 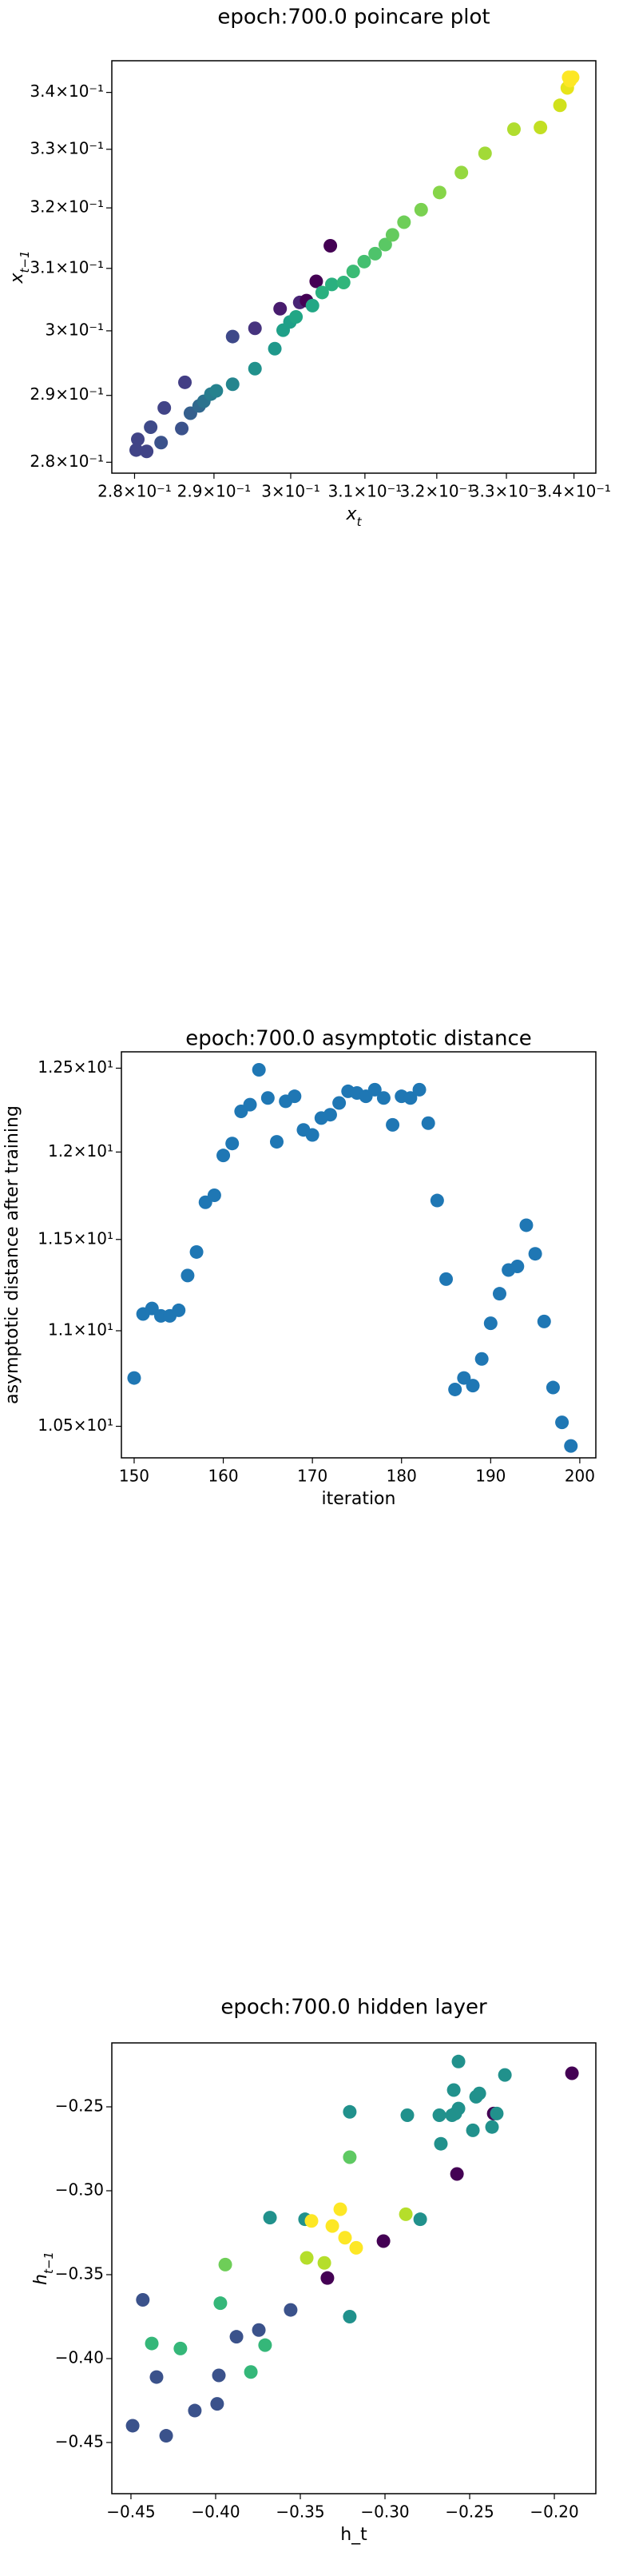 I want to click on y-tick-label: 3.2×10⁻¹, so click(x=67, y=207).